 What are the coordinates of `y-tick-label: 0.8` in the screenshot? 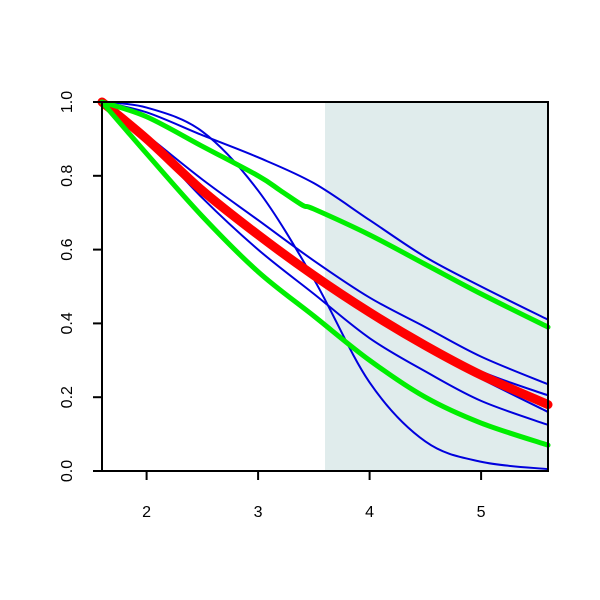 It's located at (67, 176).